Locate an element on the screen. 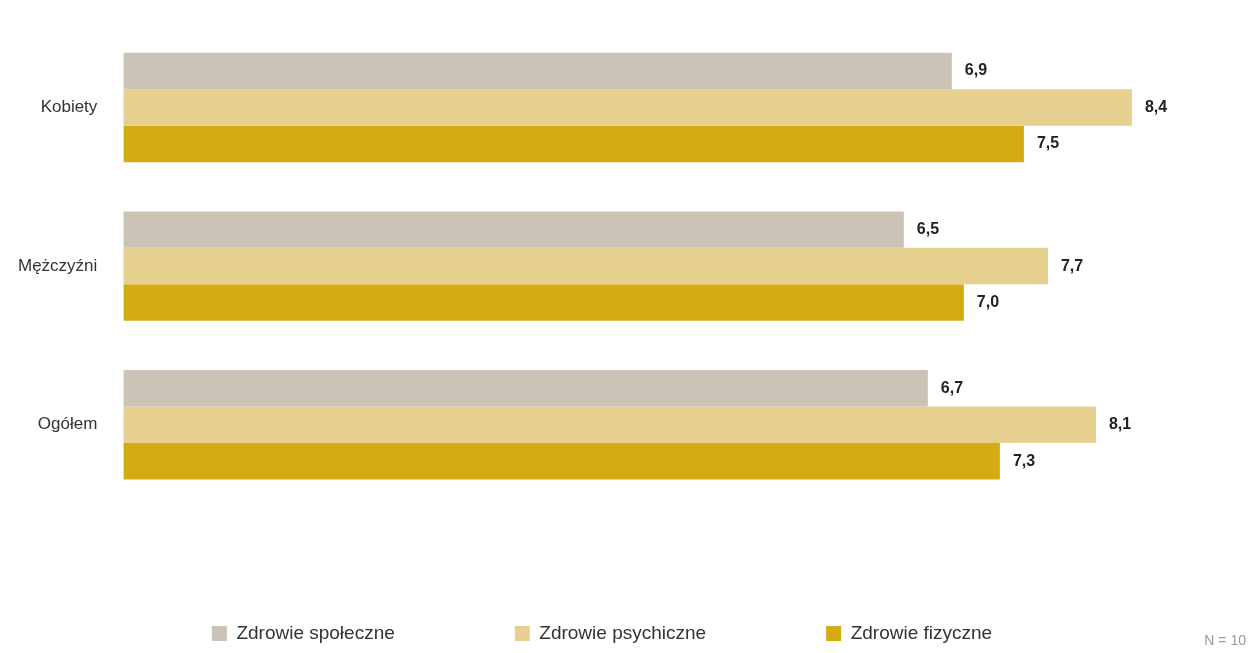  y-tick-label: Mężczyźni is located at coordinates (57, 265).